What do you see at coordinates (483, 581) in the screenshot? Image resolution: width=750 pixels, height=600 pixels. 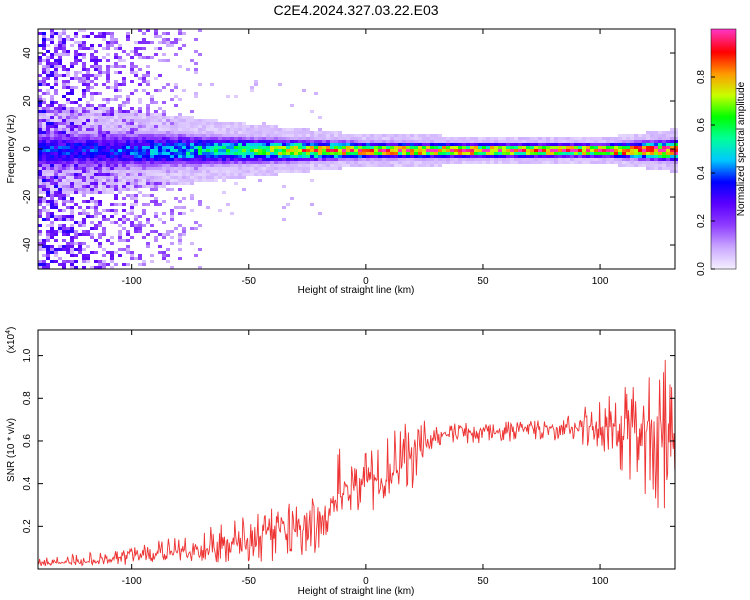 I see `snr-x-tick-label: 50` at bounding box center [483, 581].